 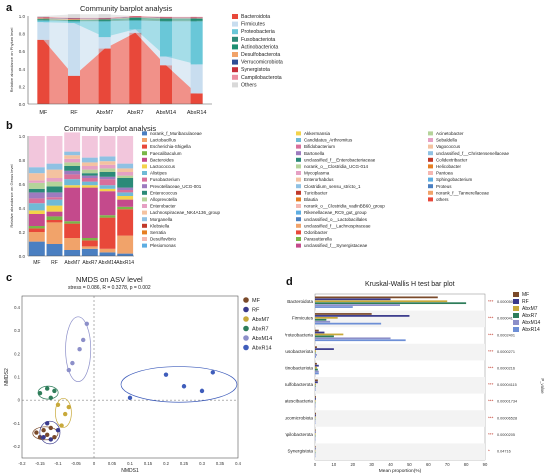 What do you see at coordinates (442, 199) in the screenshot?
I see `legend-label: others` at bounding box center [442, 199].